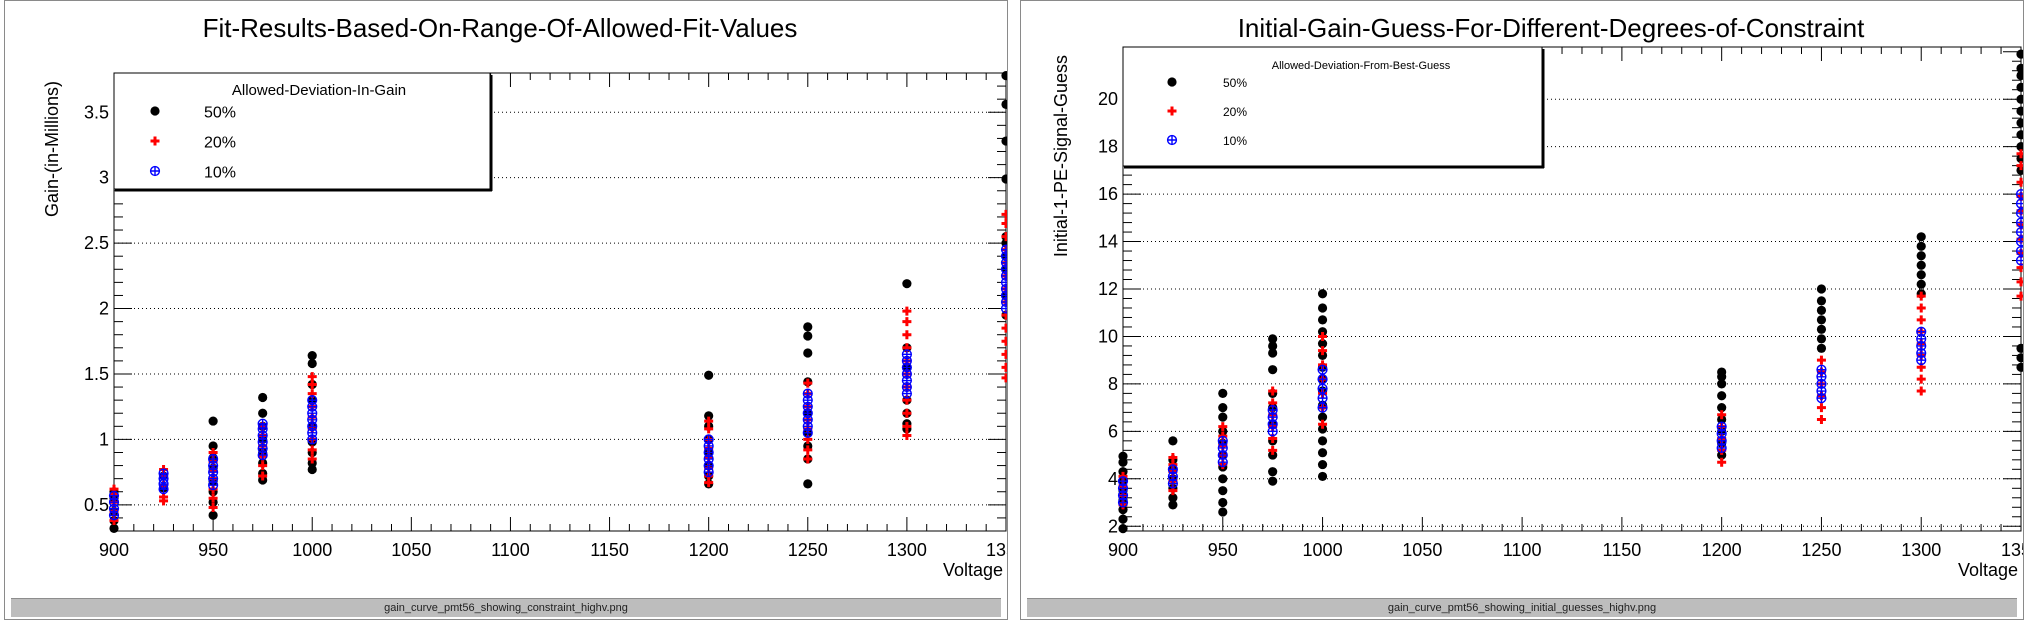  Describe the element at coordinates (1113, 431) in the screenshot. I see `y-tick-label: 6` at that location.